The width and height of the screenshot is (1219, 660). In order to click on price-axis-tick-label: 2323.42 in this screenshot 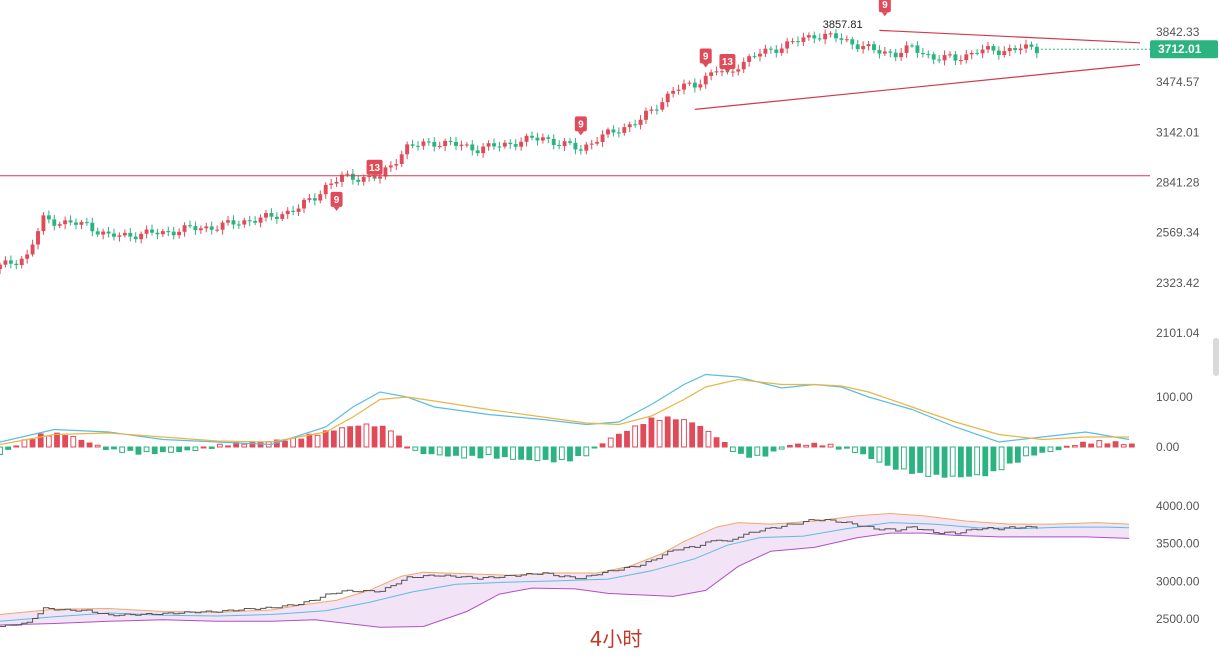, I will do `click(1178, 283)`.